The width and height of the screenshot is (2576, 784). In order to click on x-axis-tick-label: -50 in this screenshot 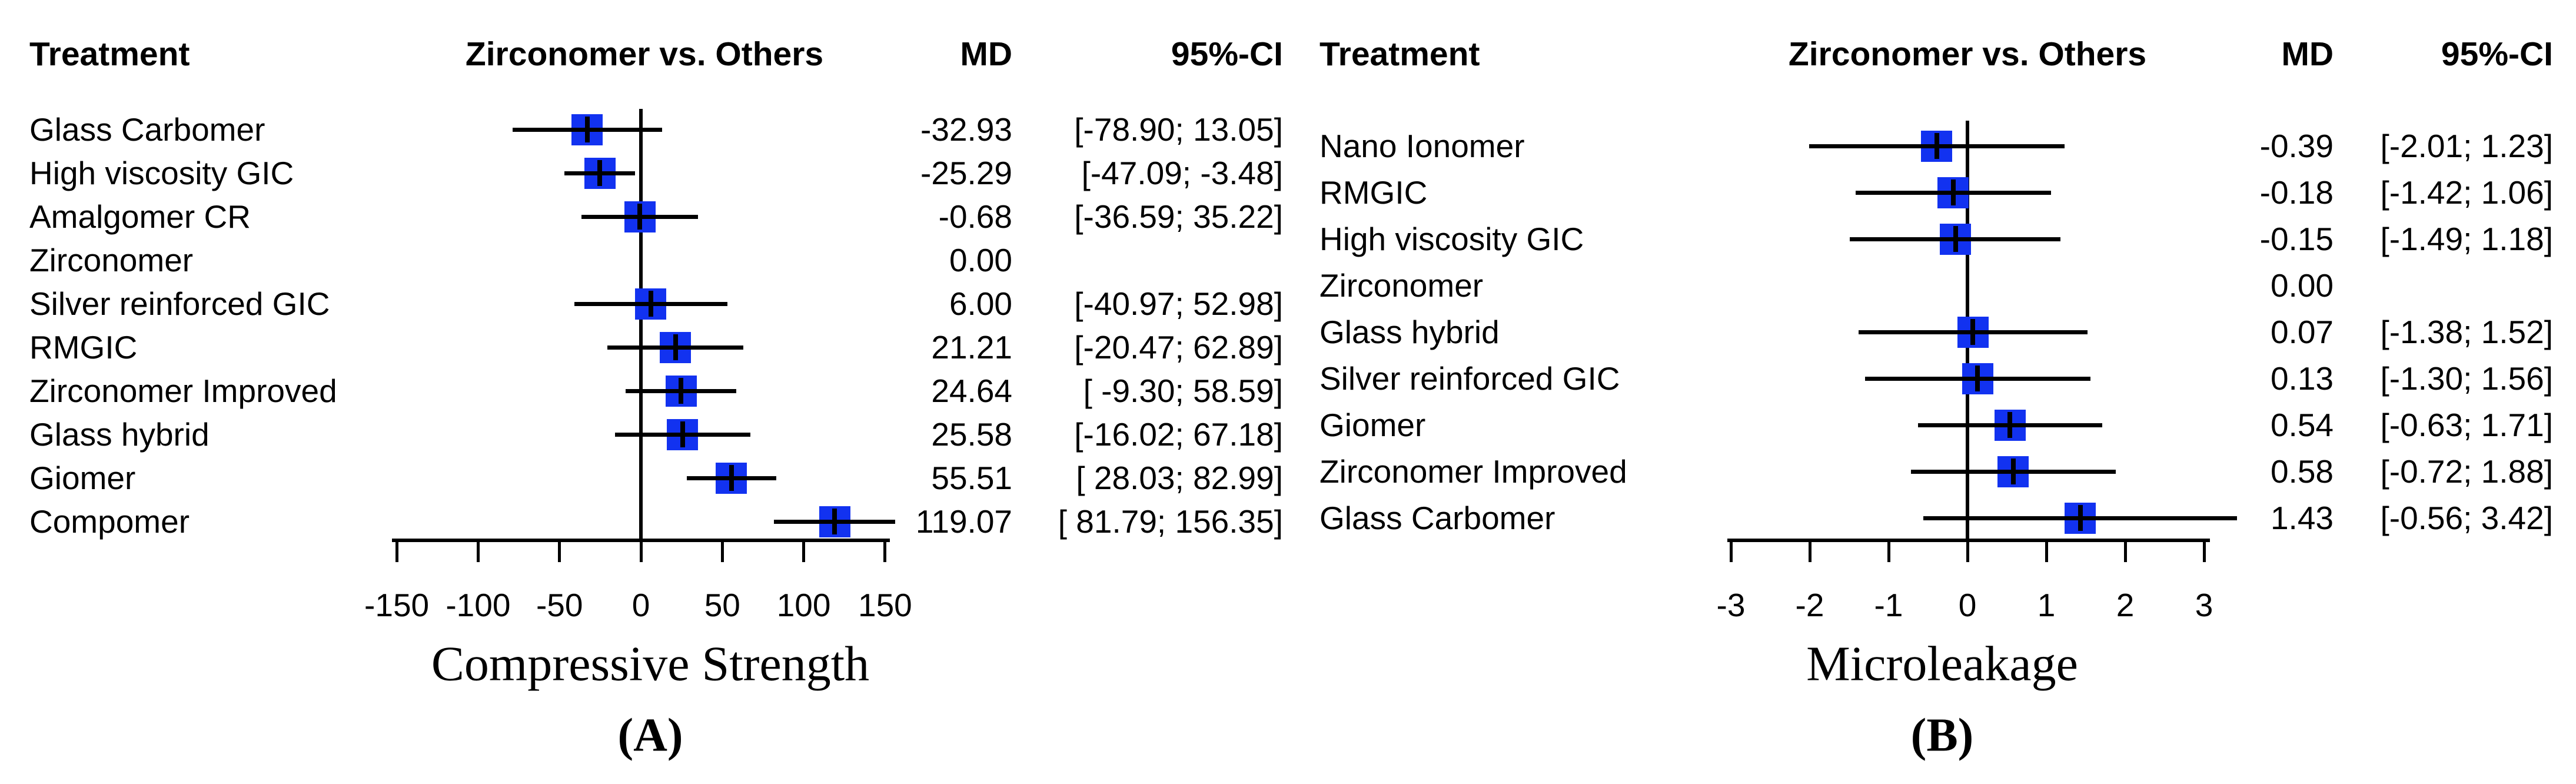, I will do `click(559, 605)`.